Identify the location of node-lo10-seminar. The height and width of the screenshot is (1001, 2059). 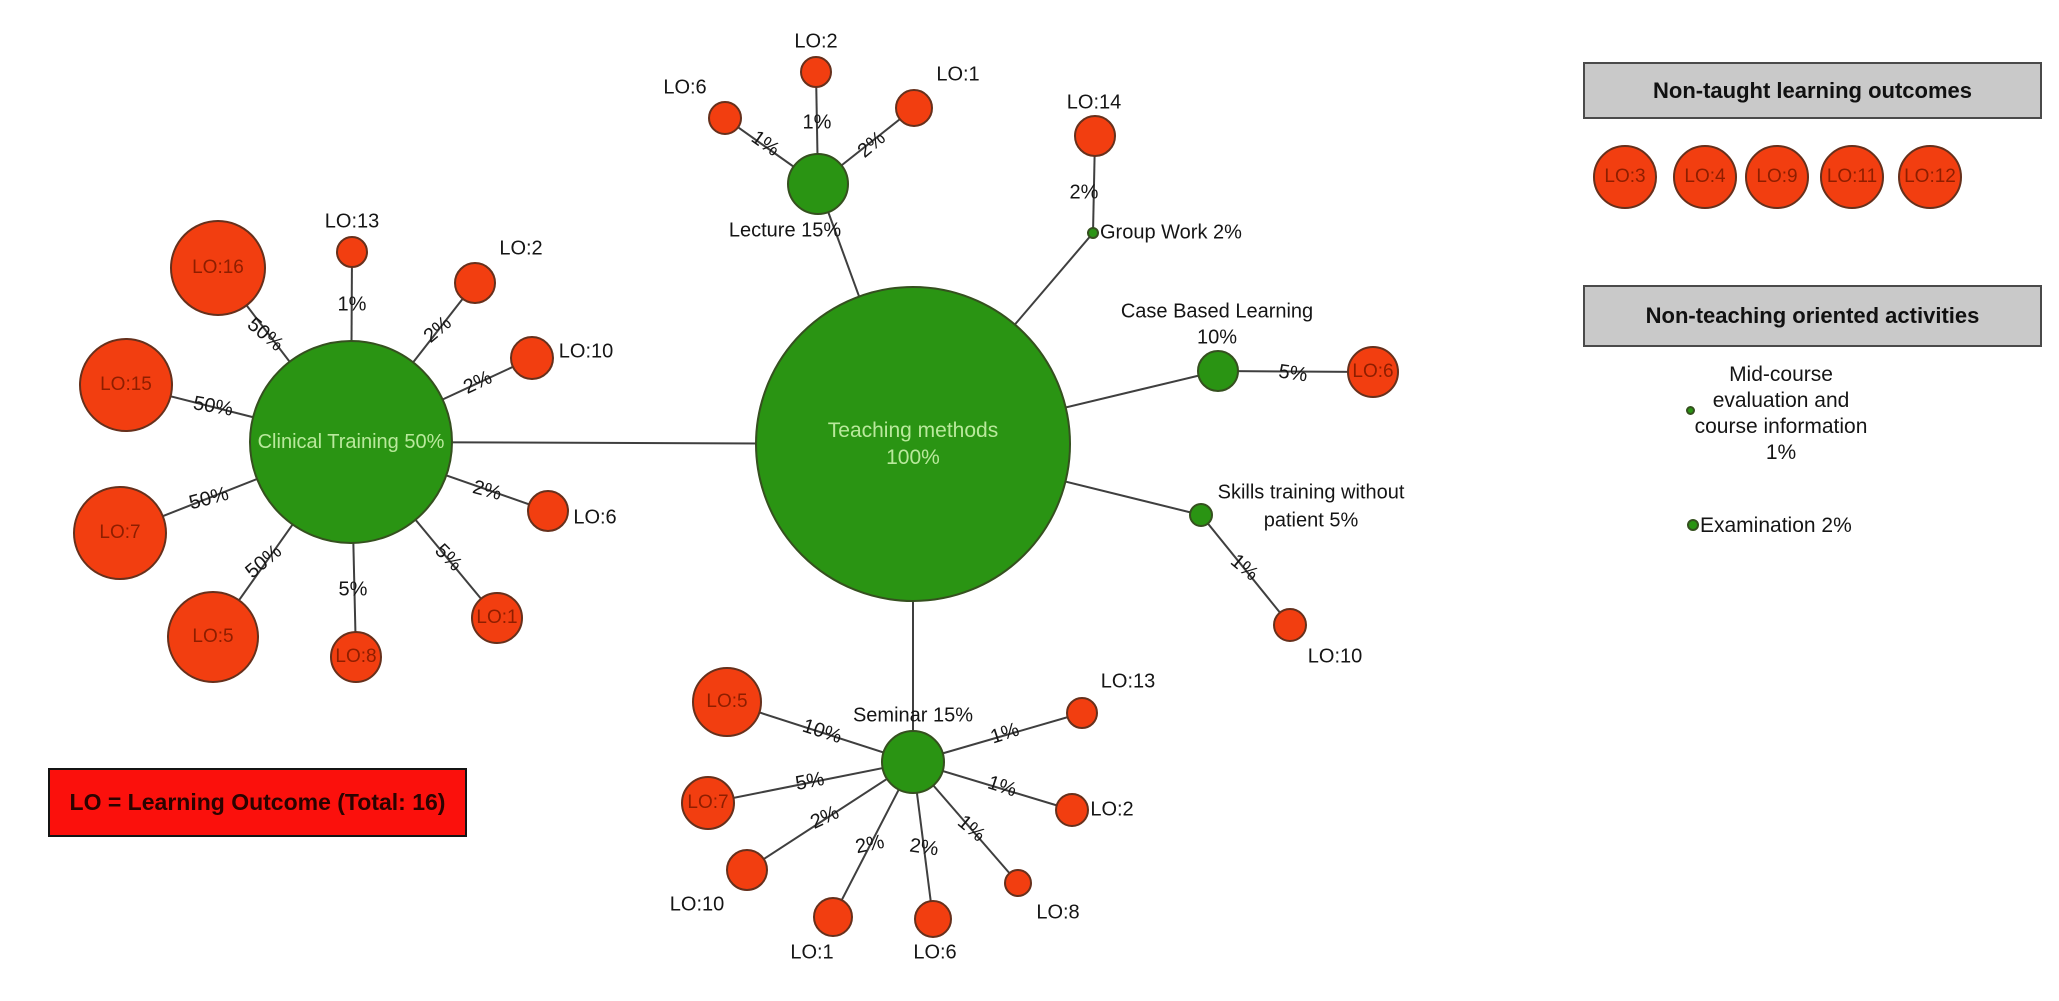
(747, 870).